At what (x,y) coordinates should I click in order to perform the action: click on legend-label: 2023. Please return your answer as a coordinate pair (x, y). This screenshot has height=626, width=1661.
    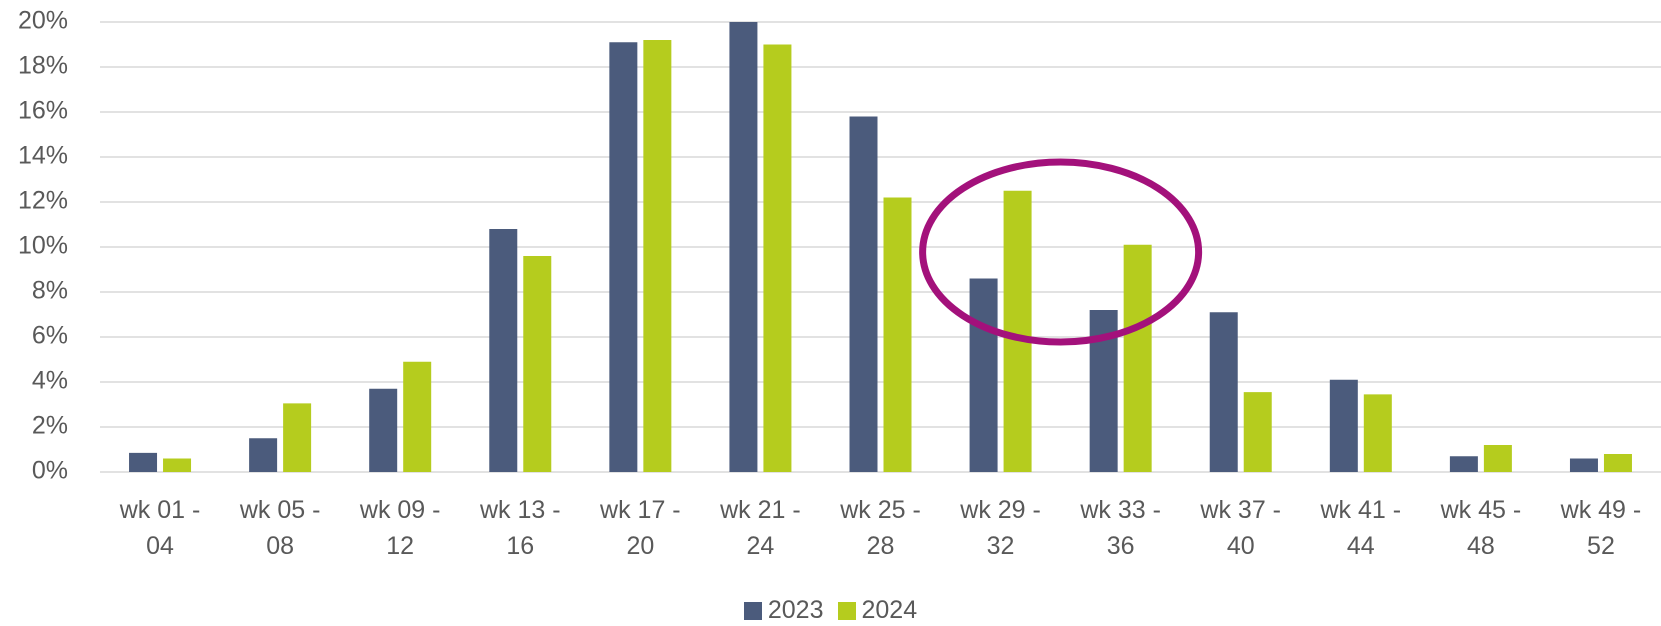
    Looking at the image, I should click on (795, 610).